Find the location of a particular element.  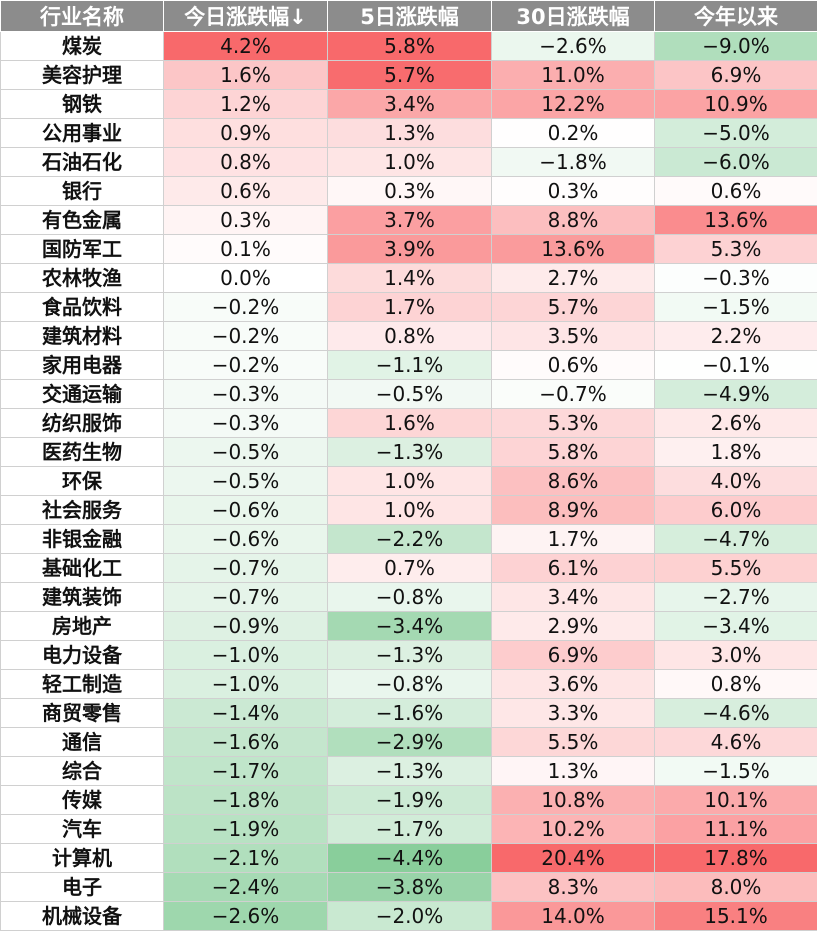

value-cell-today: 0.3% is located at coordinates (246, 220).